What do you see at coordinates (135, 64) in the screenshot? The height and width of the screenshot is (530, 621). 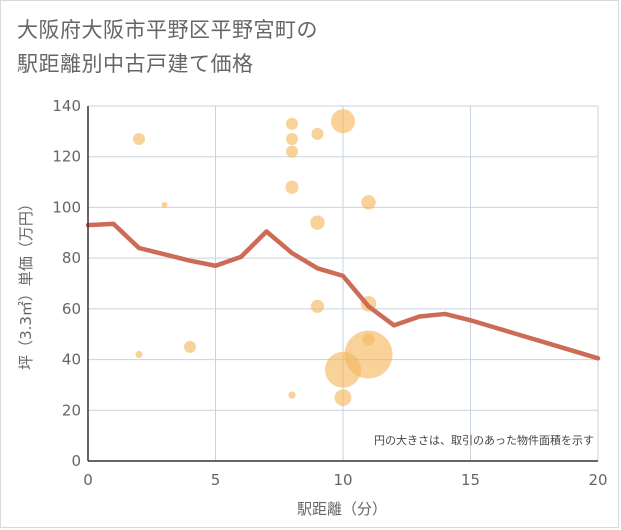 I see `title-line-2: 駅距離別中古戸建て価格` at bounding box center [135, 64].